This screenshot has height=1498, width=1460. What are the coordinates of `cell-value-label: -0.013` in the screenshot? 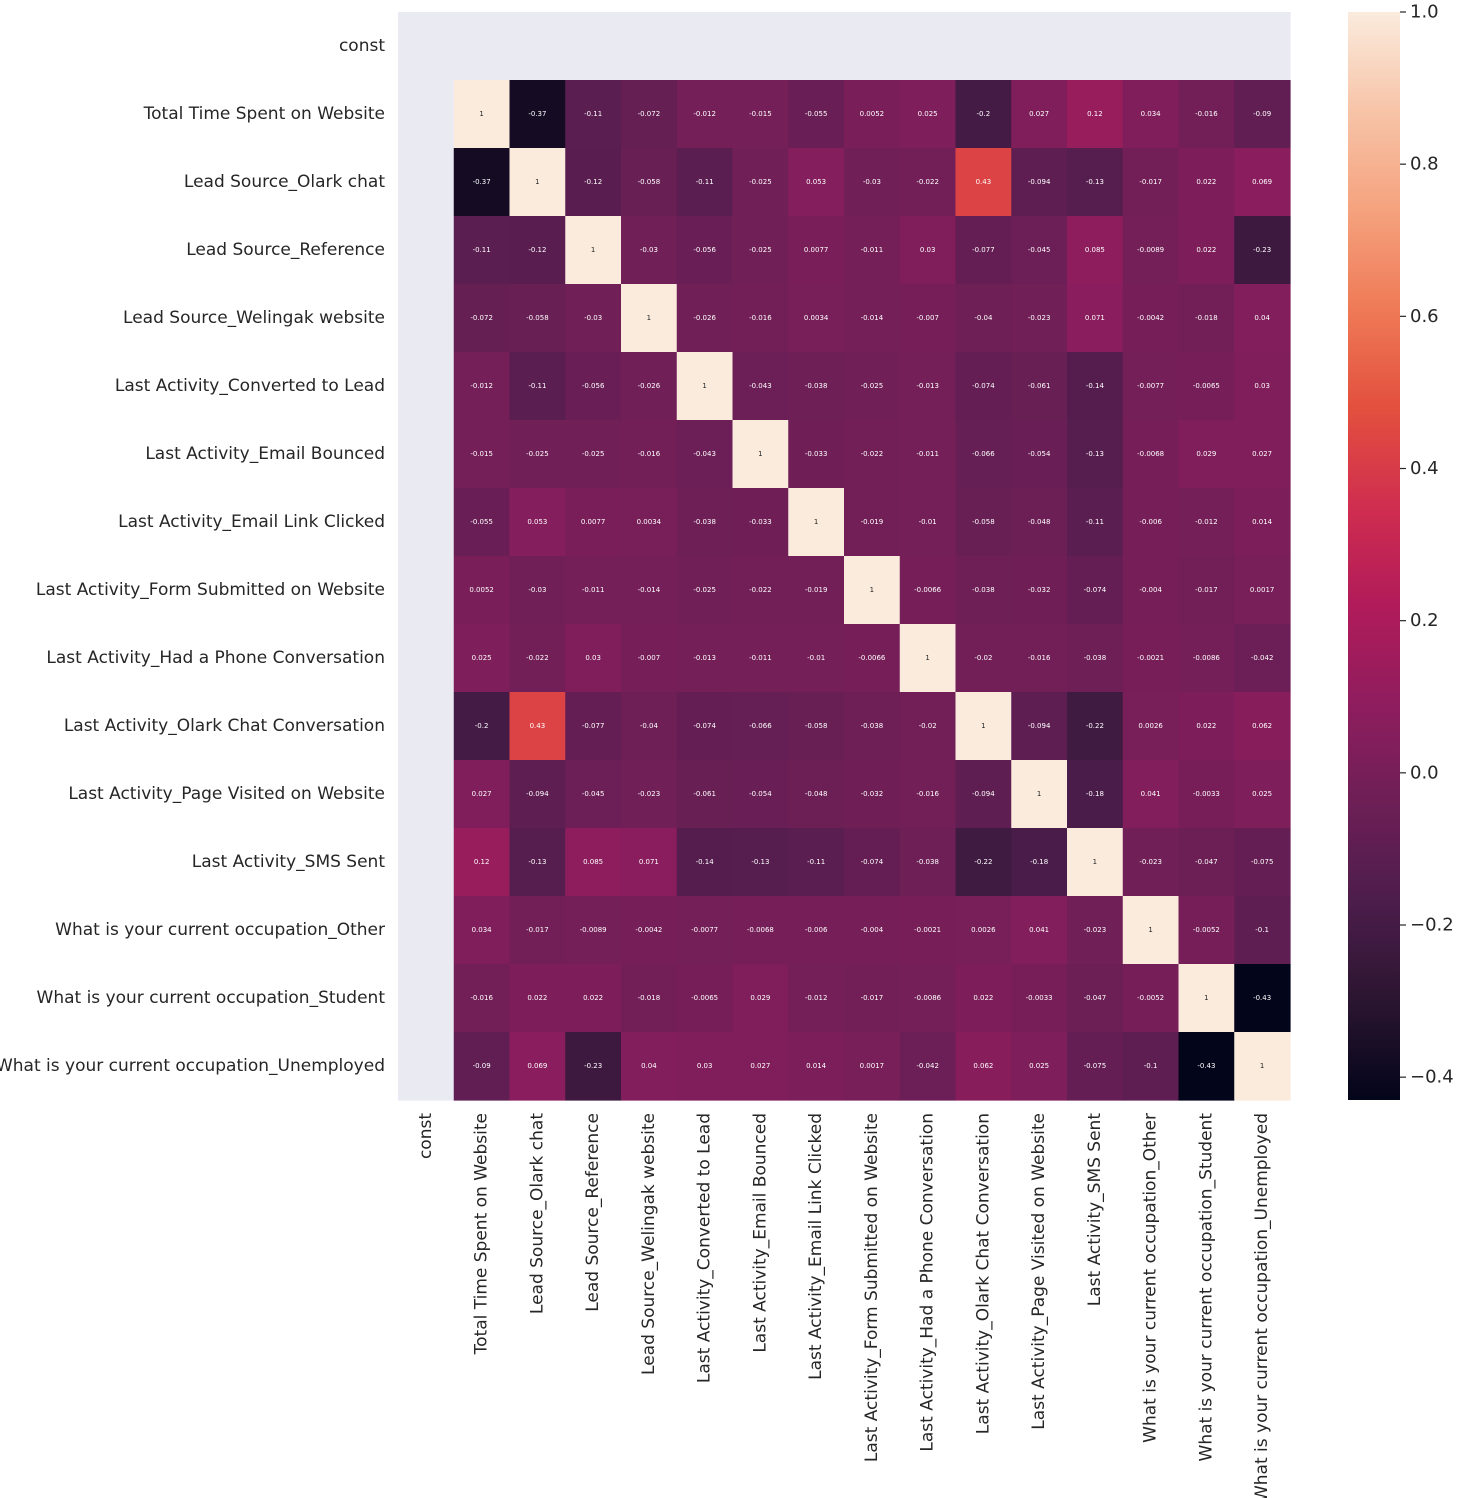 It's located at (927, 386).